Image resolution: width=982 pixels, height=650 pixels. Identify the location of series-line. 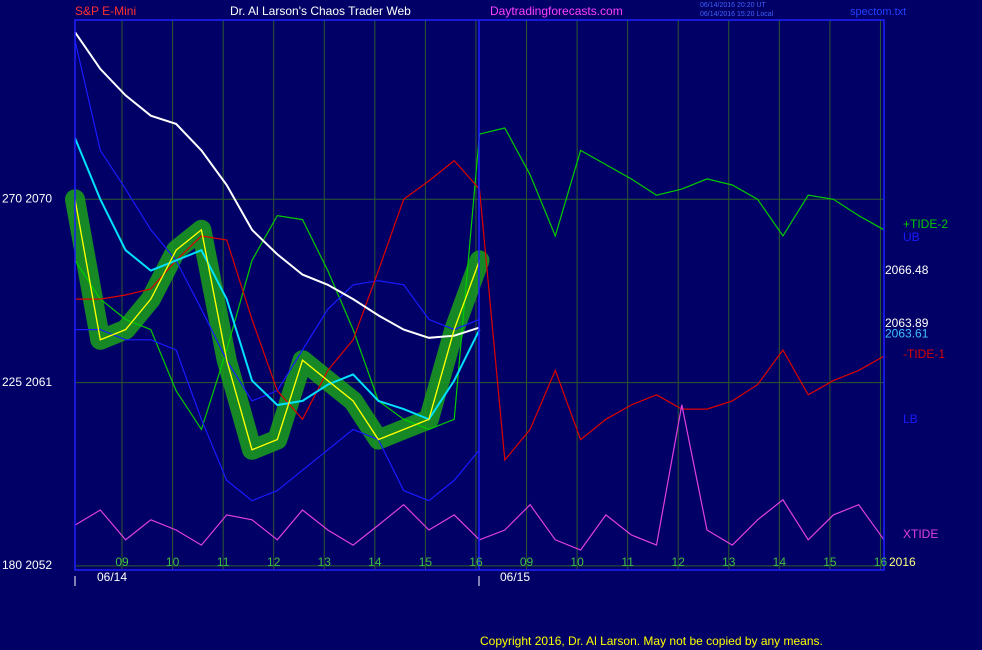
(277, 415).